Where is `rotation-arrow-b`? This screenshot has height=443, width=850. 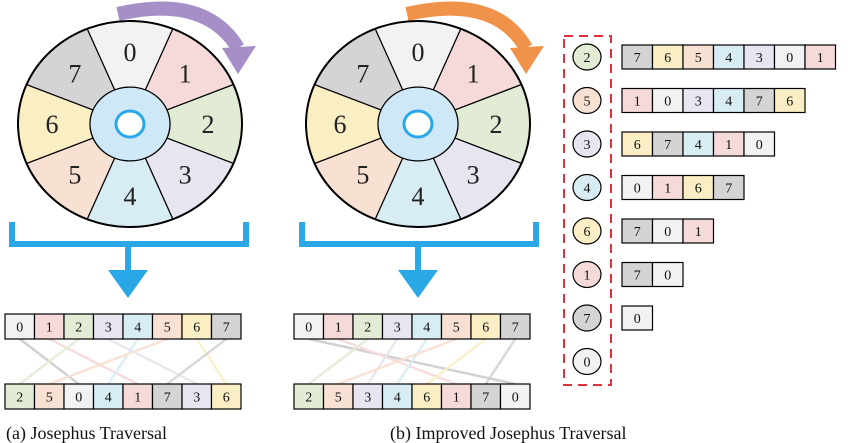 rotation-arrow-b is located at coordinates (474, 37).